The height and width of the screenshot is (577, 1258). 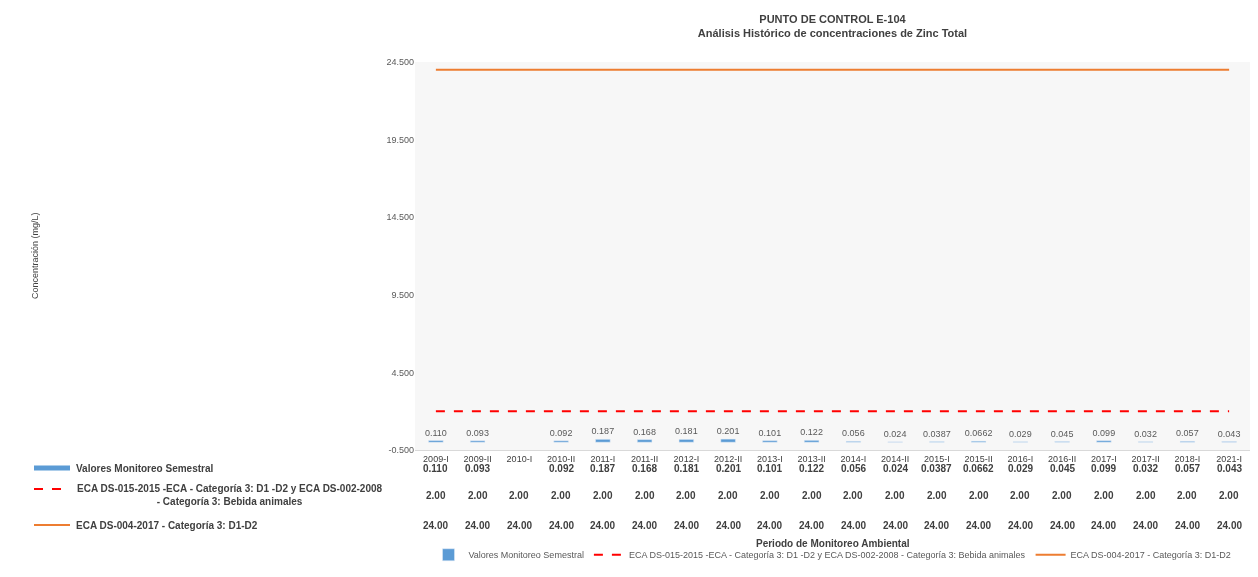 I want to click on text: ECA DS-004-2017 - Categoría 3: D1-D2, so click(x=167, y=525).